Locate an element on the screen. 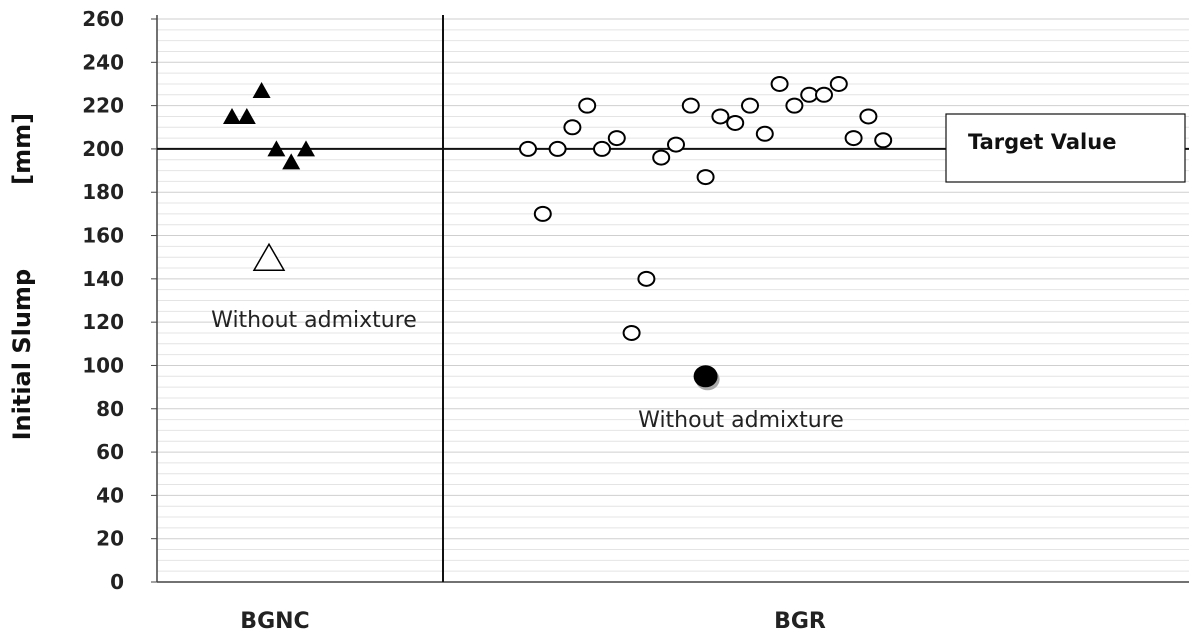 The image size is (1189, 639). target-value-box is located at coordinates (1065, 148).